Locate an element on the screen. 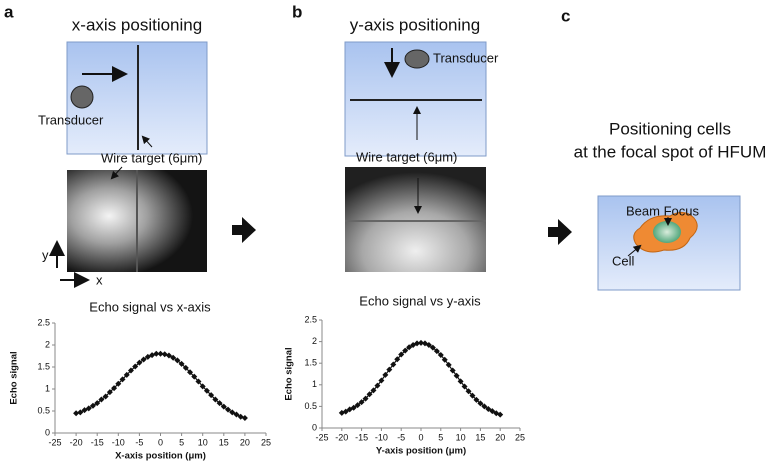  transducer is located at coordinates (82, 97).